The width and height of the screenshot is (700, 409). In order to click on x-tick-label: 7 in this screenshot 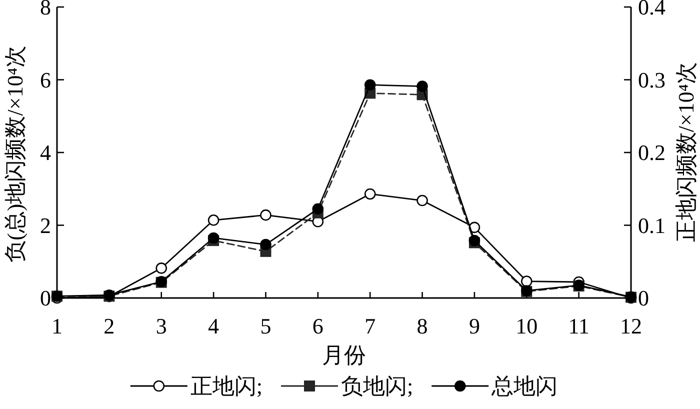, I will do `click(370, 326)`.